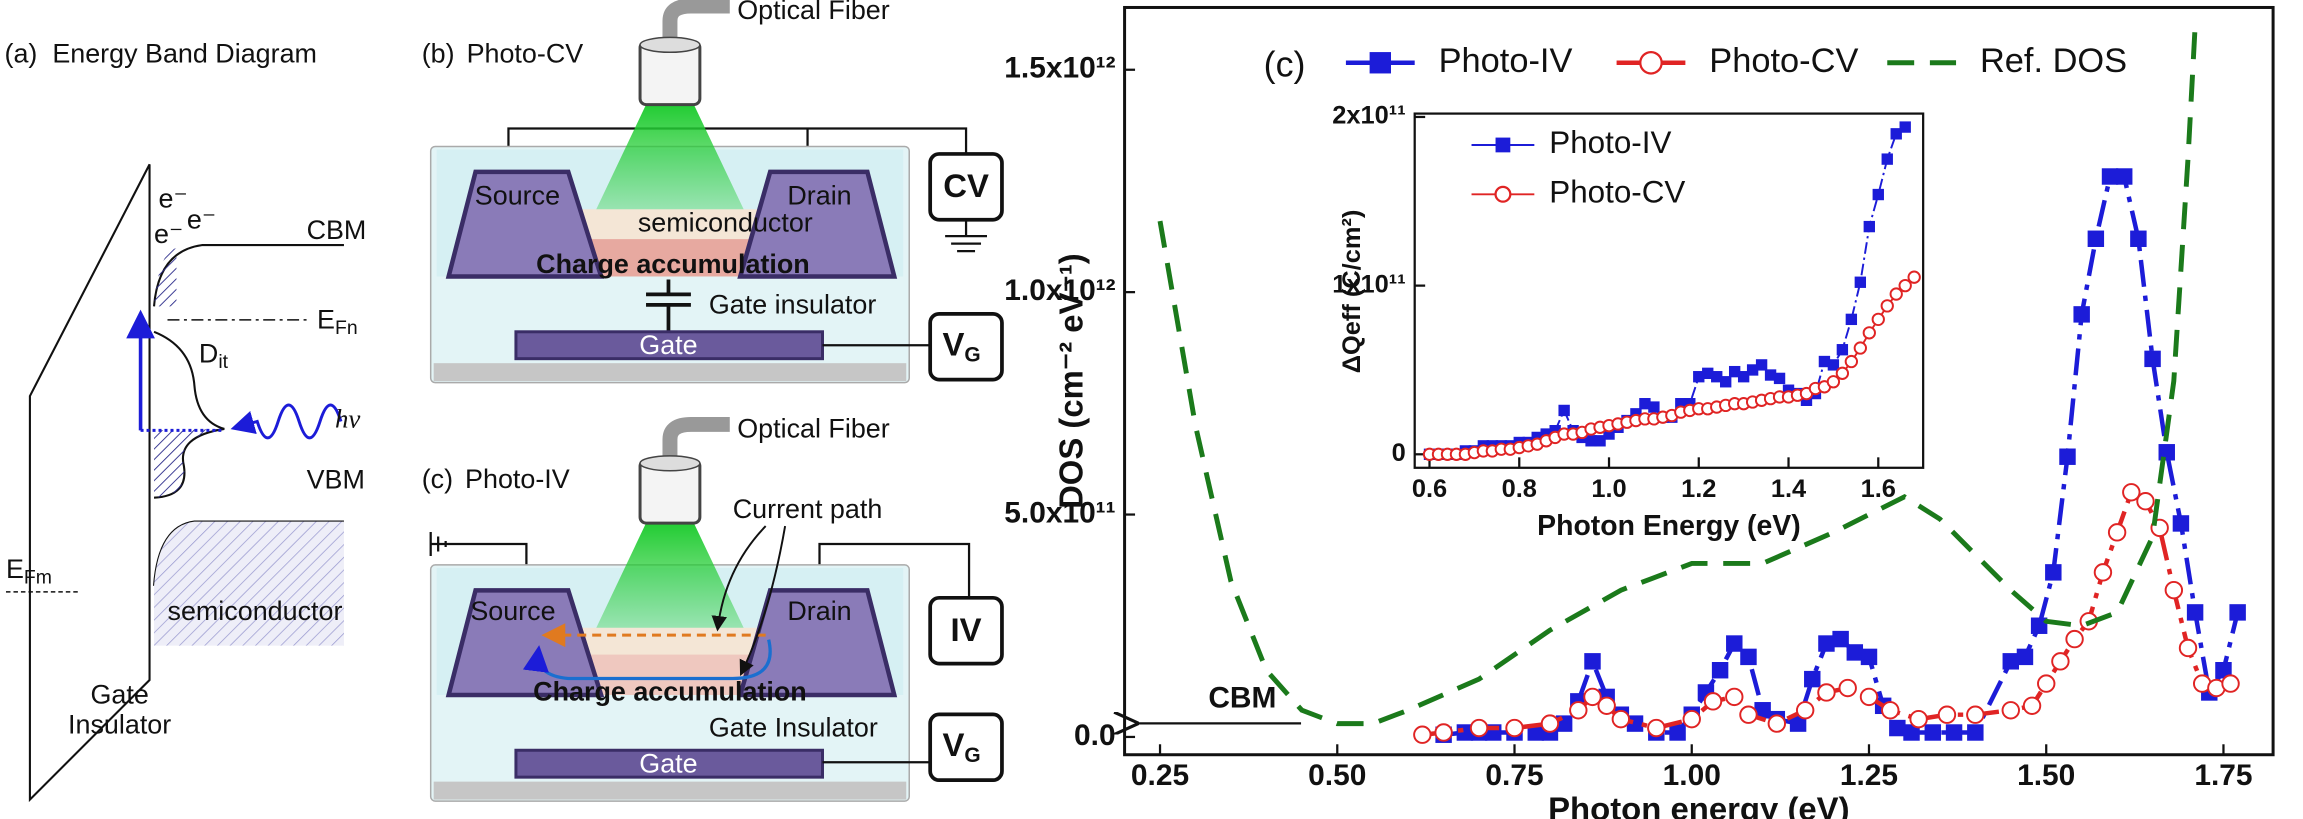 This screenshot has height=819, width=2303. I want to click on x-tick-label: 0.50, so click(1337, 775).